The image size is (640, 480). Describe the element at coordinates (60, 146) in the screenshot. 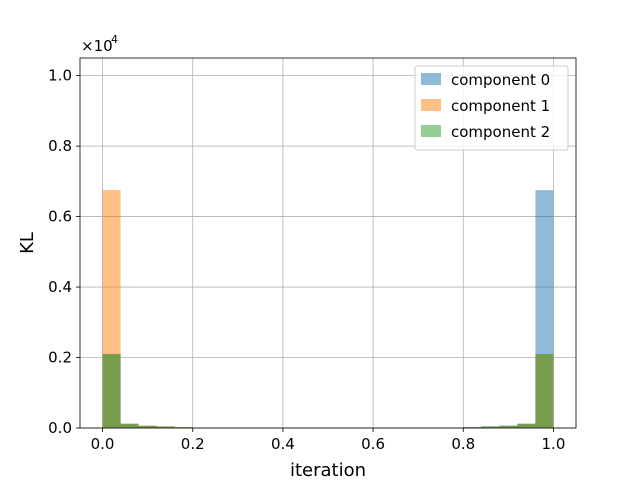

I see `y-tick-label: 0.8` at that location.